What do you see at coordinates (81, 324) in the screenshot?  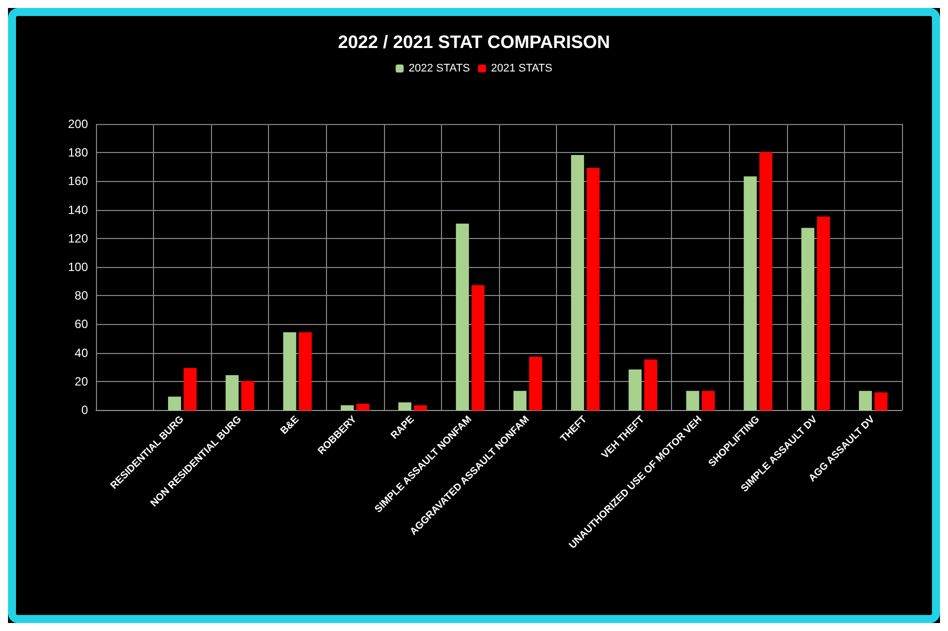 I see `y-tick-label: 60` at bounding box center [81, 324].